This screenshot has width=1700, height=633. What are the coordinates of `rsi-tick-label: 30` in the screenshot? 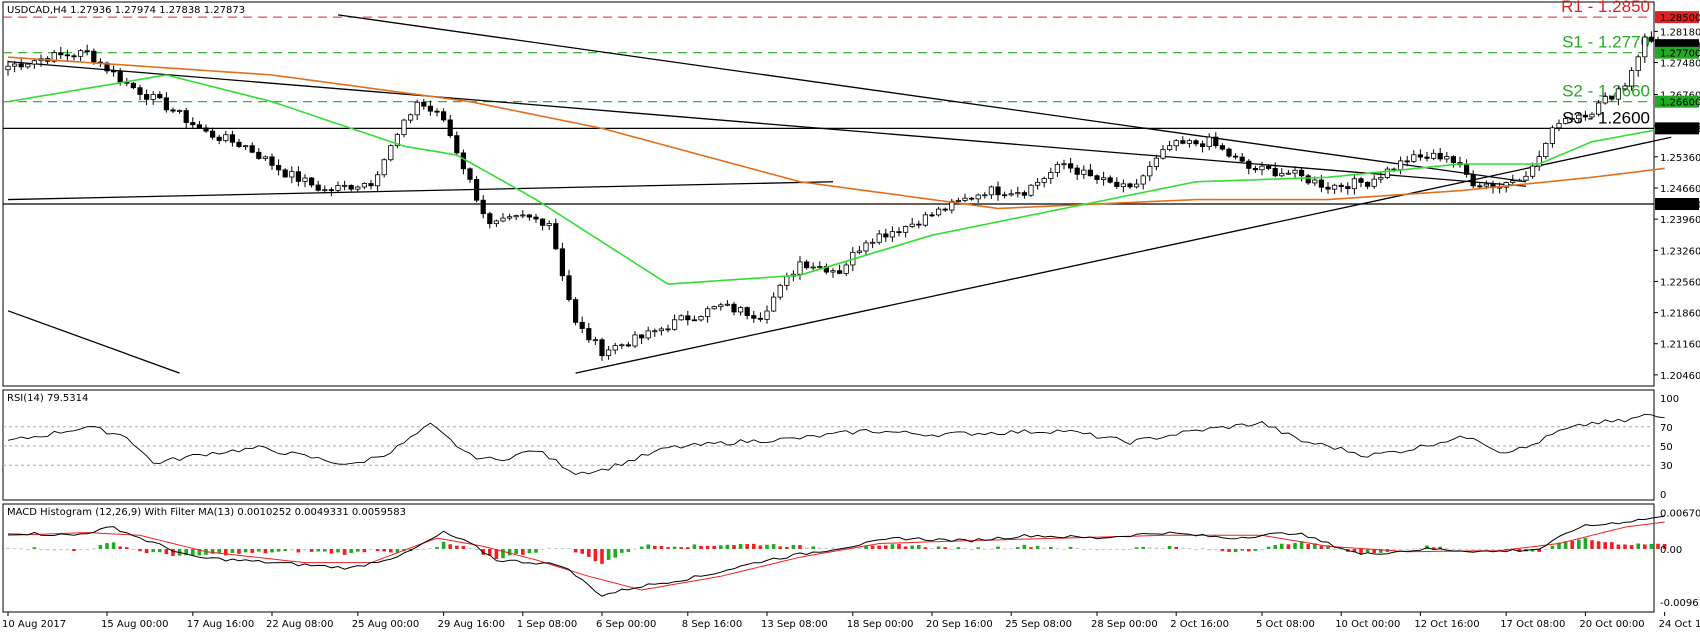 It's located at (1666, 466).